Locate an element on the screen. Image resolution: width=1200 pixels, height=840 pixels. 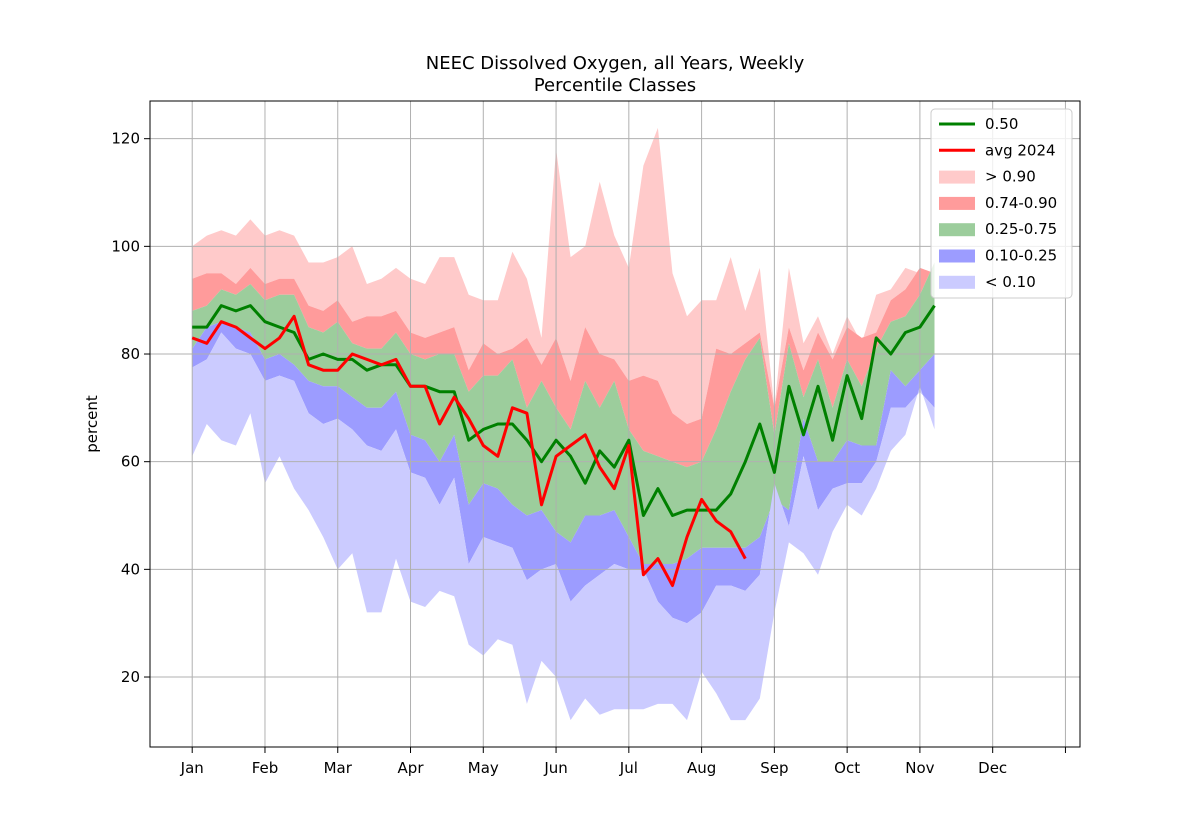
y-tick-label: 20 is located at coordinates (130, 677).